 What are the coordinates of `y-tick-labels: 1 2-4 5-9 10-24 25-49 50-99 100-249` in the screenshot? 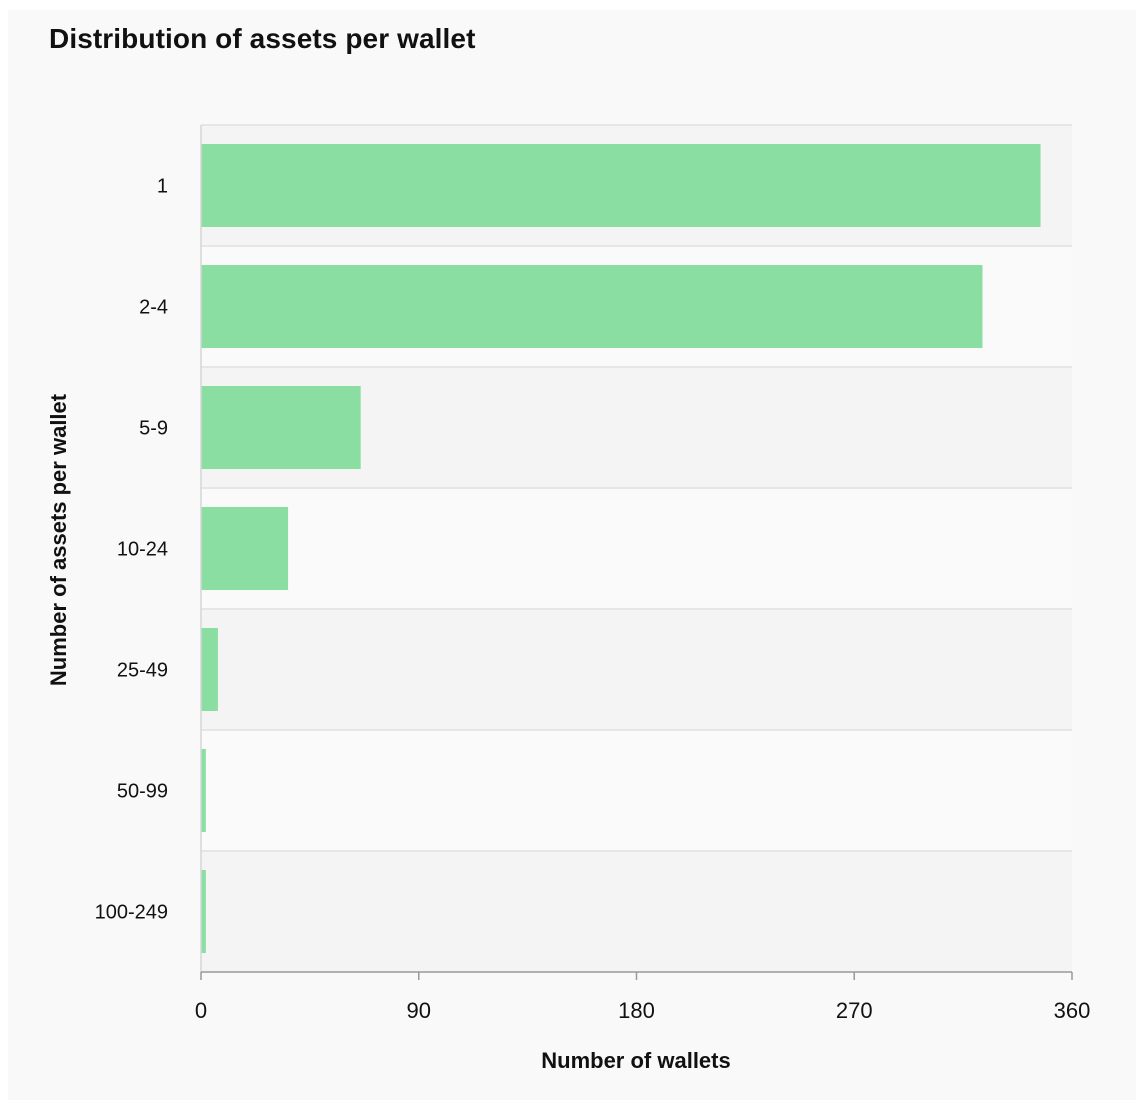 It's located at (131, 550).